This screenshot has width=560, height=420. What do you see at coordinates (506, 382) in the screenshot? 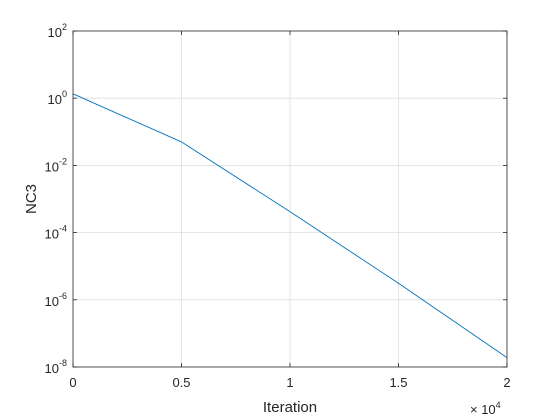
I see `x-tick-label: 2` at bounding box center [506, 382].